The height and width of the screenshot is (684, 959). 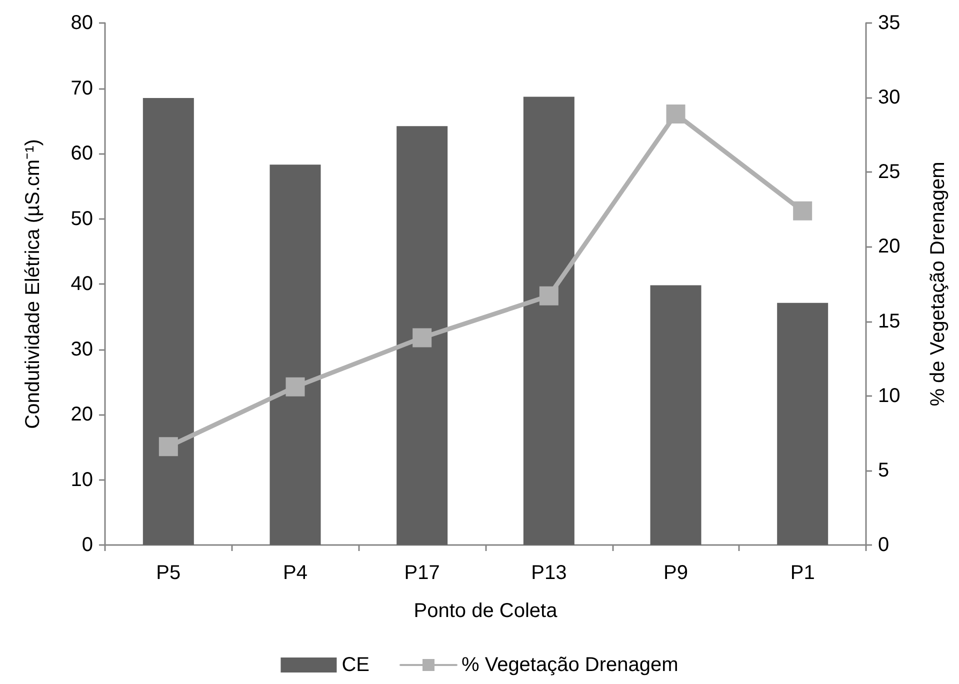 What do you see at coordinates (81, 479) in the screenshot?
I see `y-tick-label: 10` at bounding box center [81, 479].